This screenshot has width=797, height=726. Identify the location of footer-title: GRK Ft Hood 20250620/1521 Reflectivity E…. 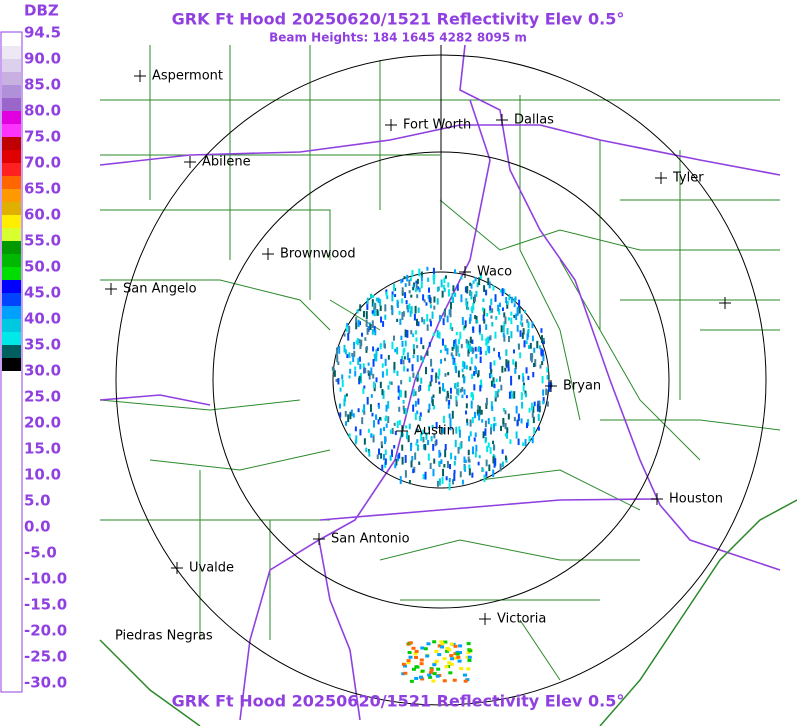
(398, 701).